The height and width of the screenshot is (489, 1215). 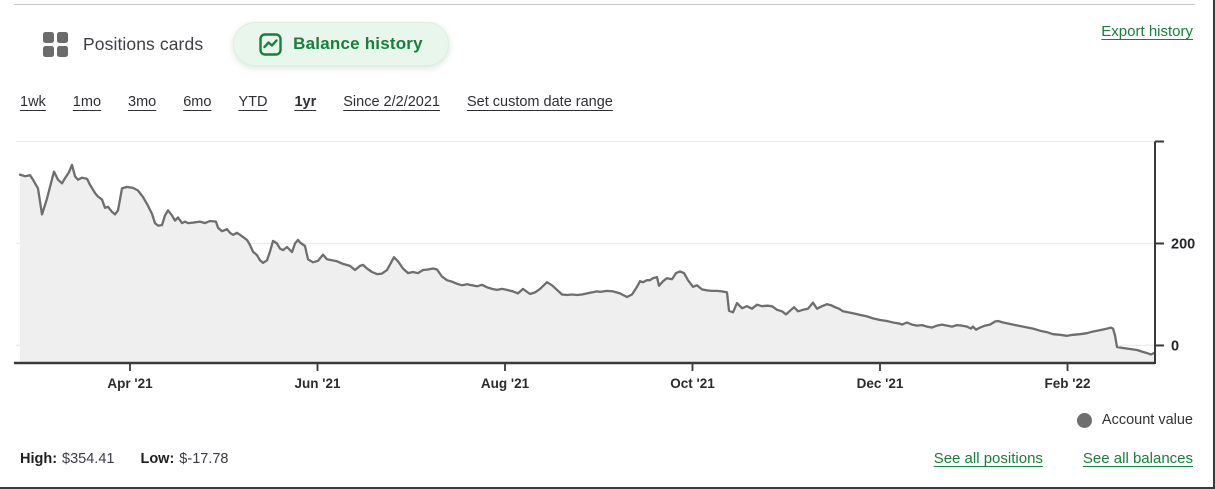 What do you see at coordinates (692, 383) in the screenshot?
I see `x-tick-label: Oct '21` at bounding box center [692, 383].